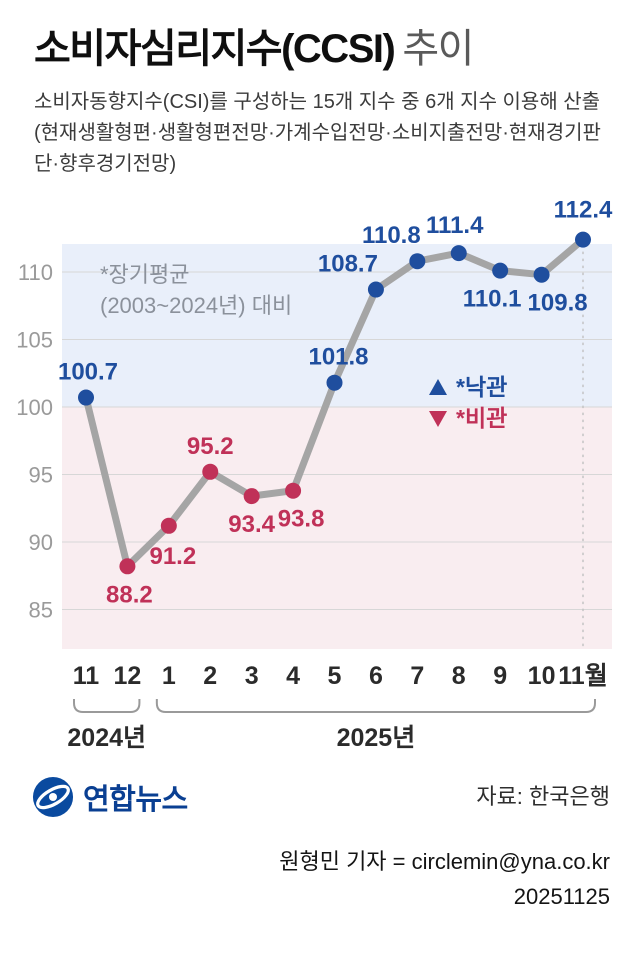 The image size is (640, 970). Describe the element at coordinates (88, 372) in the screenshot. I see `value-label: 100.7` at that location.